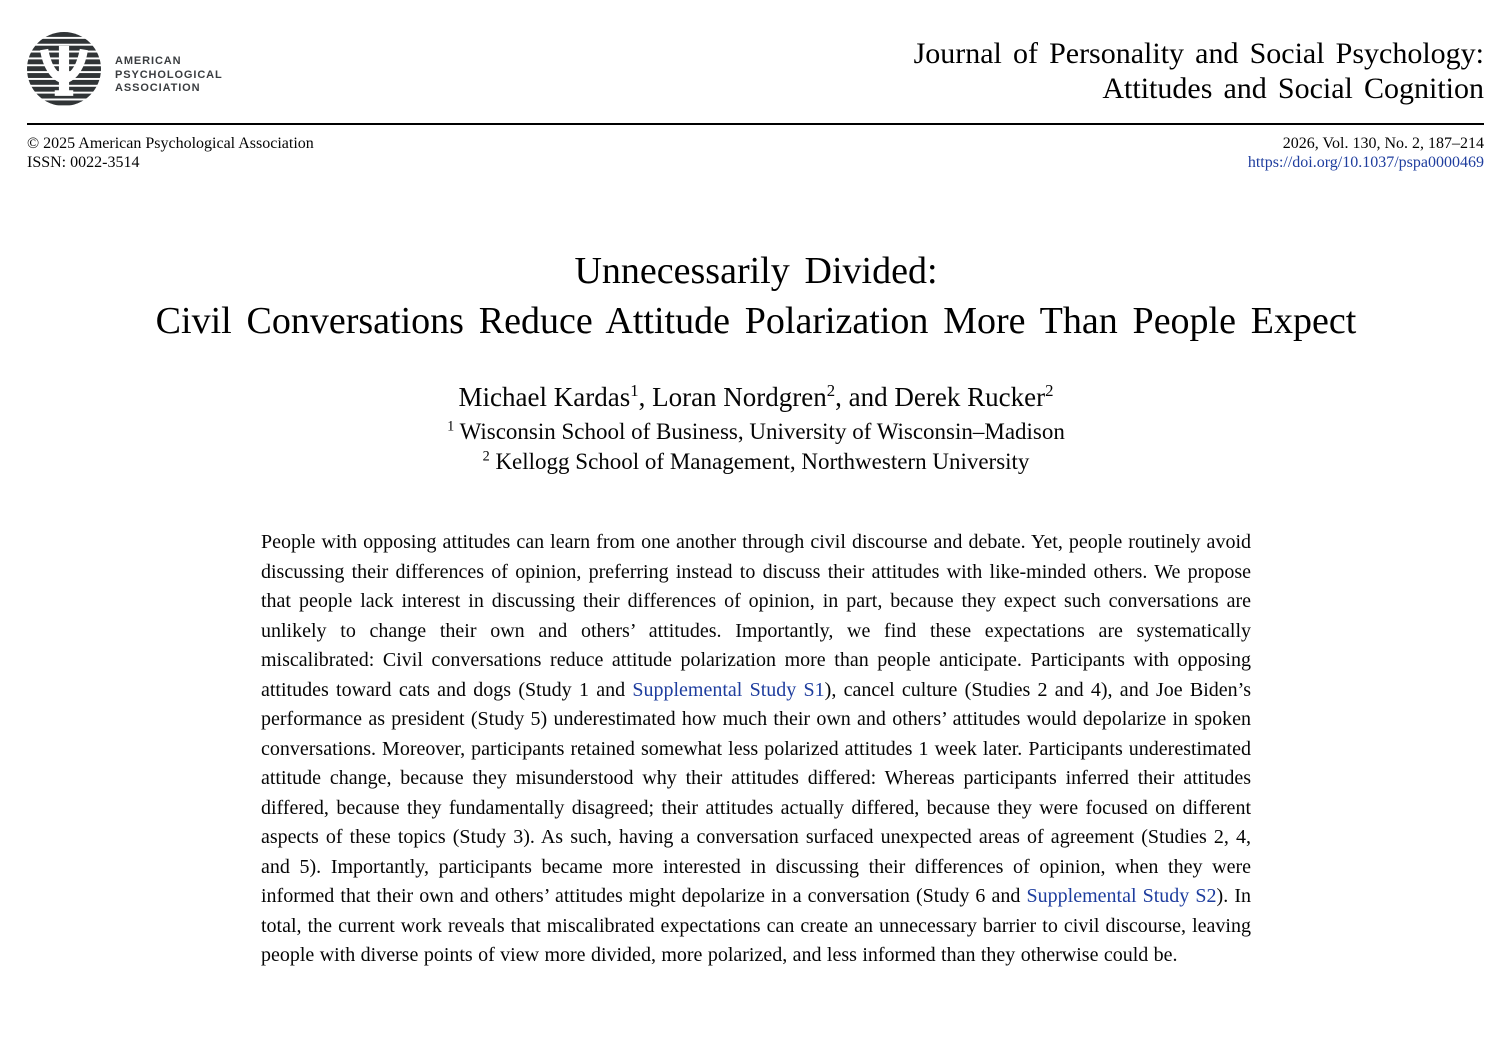 Image resolution: width=1512 pixels, height=1038 pixels. I want to click on journal-title-line2: Attitudes and Social Cognition, so click(1293, 88).